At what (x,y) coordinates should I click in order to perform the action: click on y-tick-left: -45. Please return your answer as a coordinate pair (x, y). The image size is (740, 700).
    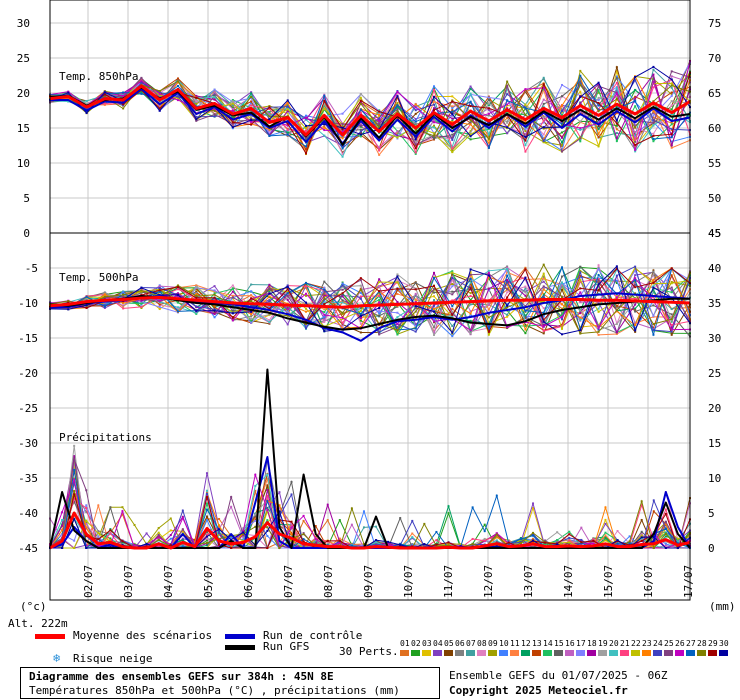
    Looking at the image, I should click on (28, 548).